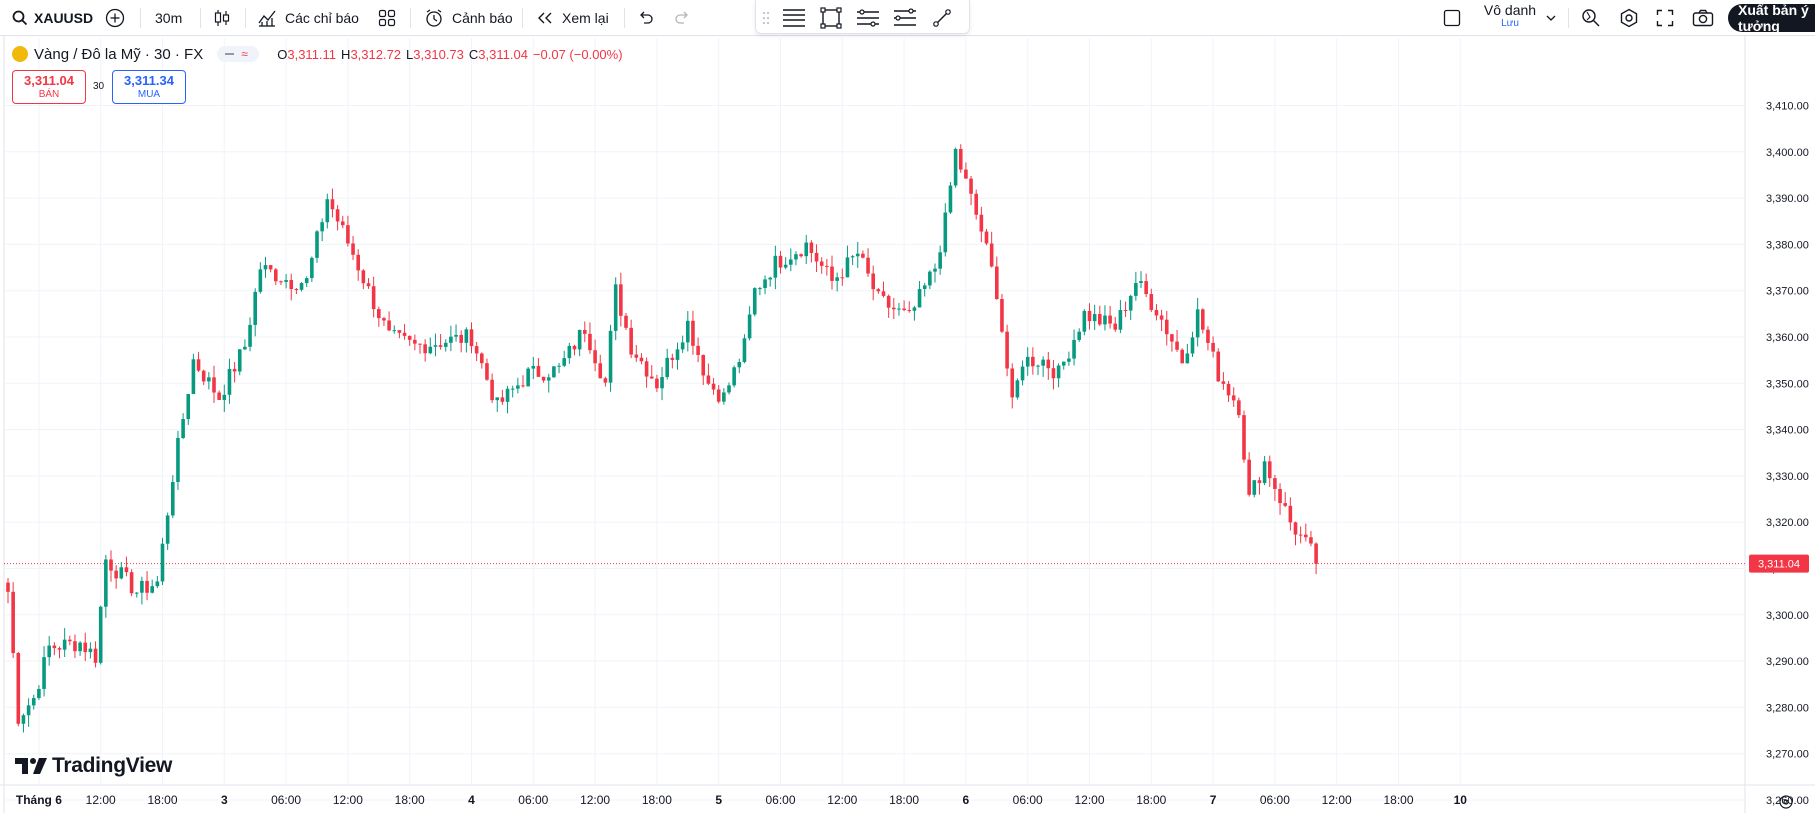 The height and width of the screenshot is (813, 1815). I want to click on horizontal-lines-tool, so click(794, 18).